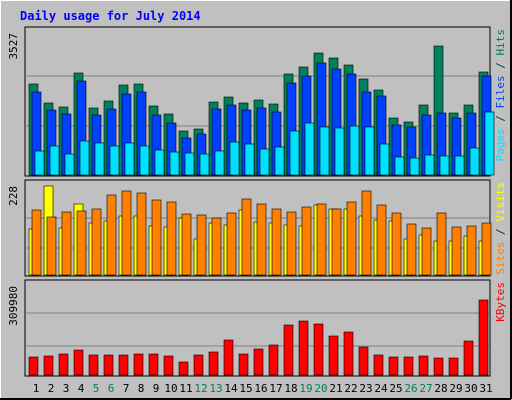 The height and width of the screenshot is (400, 512). I want to click on panel-bottom-ymax-label: 309980, so click(13, 306).